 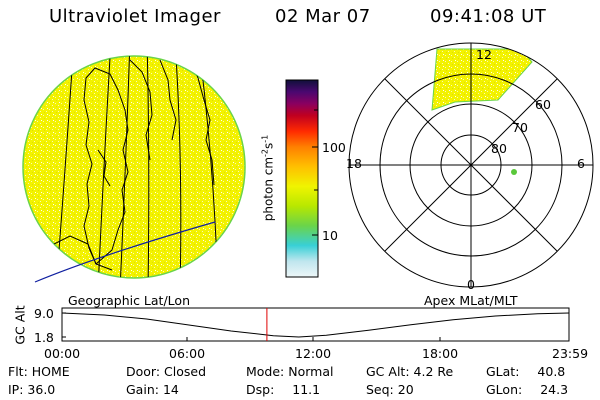 I want to click on mlt-label-6: 6, so click(x=581, y=163).